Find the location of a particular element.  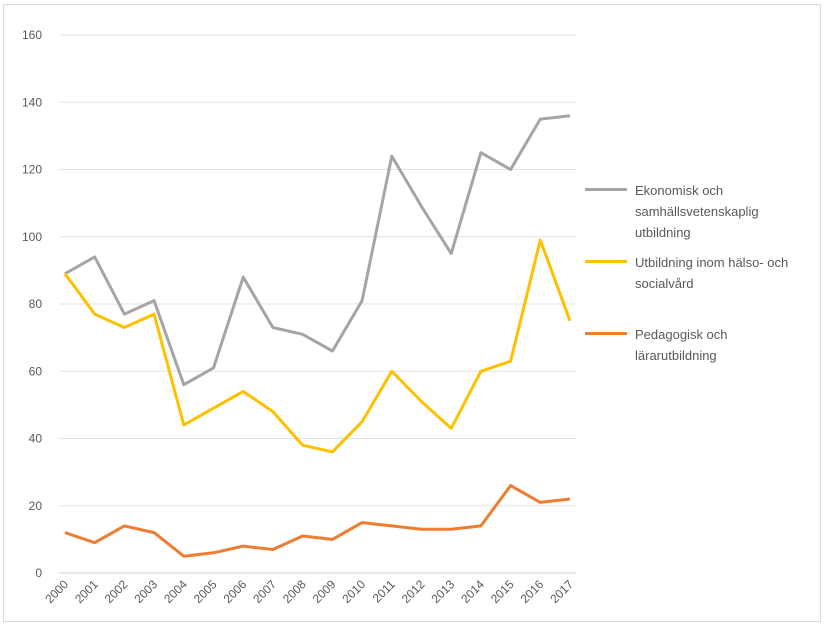

y-axis-ticks: 0 20 40 60 80 100 120 140 160 is located at coordinates (32, 304).